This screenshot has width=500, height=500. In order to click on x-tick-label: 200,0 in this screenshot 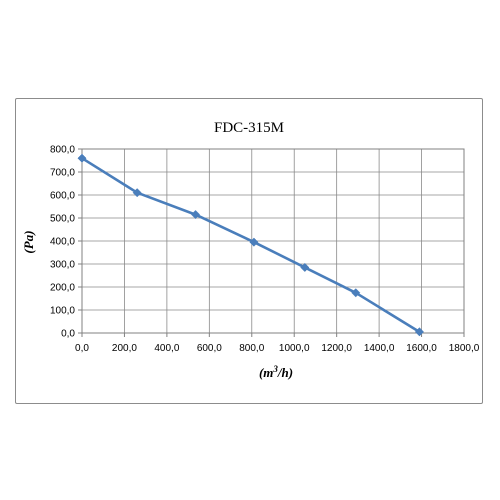, I will do `click(124, 348)`.